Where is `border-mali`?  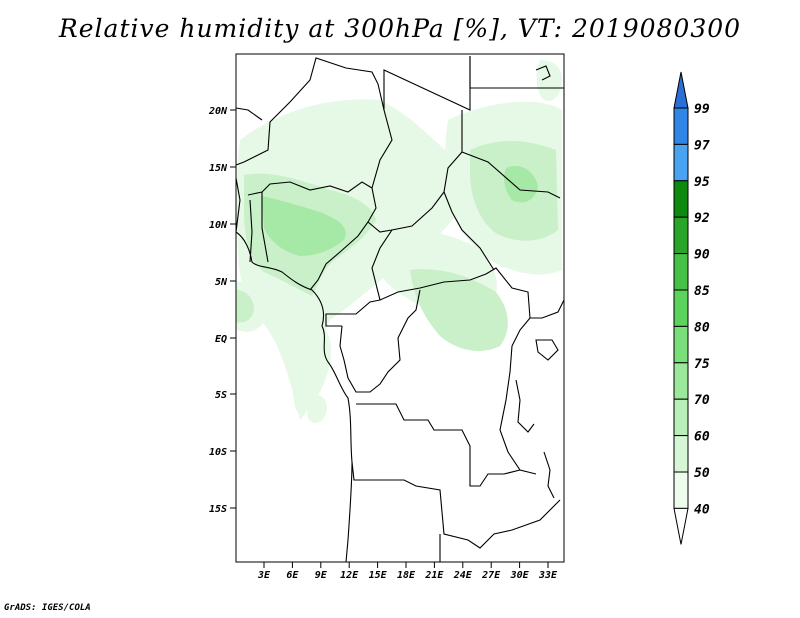 border-mali is located at coordinates (249, 114).